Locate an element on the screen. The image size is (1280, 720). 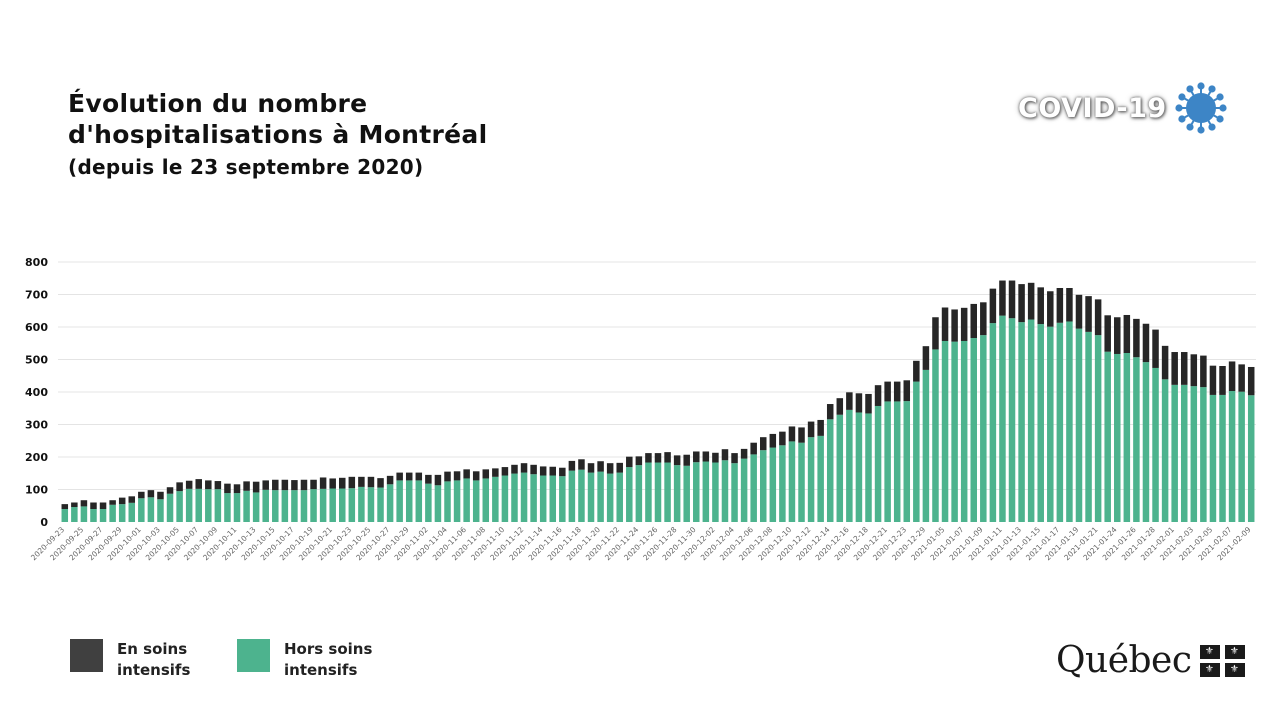
legend-label-icu-1: En soins is located at coordinates (152, 649).